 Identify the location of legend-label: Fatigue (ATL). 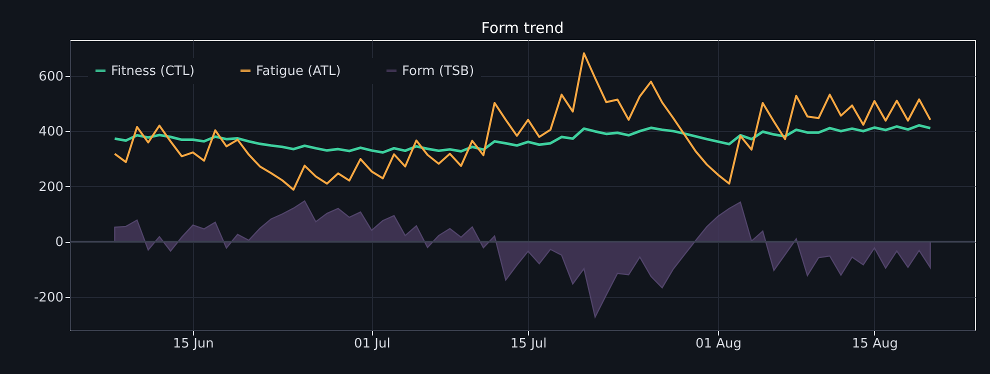
(298, 71).